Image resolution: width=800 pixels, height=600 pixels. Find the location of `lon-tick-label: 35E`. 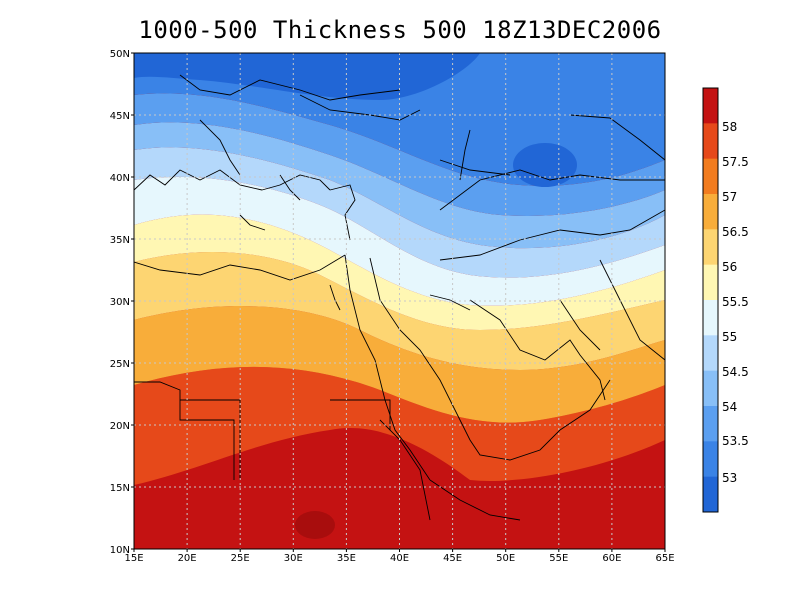

lon-tick-label: 35E is located at coordinates (346, 558).